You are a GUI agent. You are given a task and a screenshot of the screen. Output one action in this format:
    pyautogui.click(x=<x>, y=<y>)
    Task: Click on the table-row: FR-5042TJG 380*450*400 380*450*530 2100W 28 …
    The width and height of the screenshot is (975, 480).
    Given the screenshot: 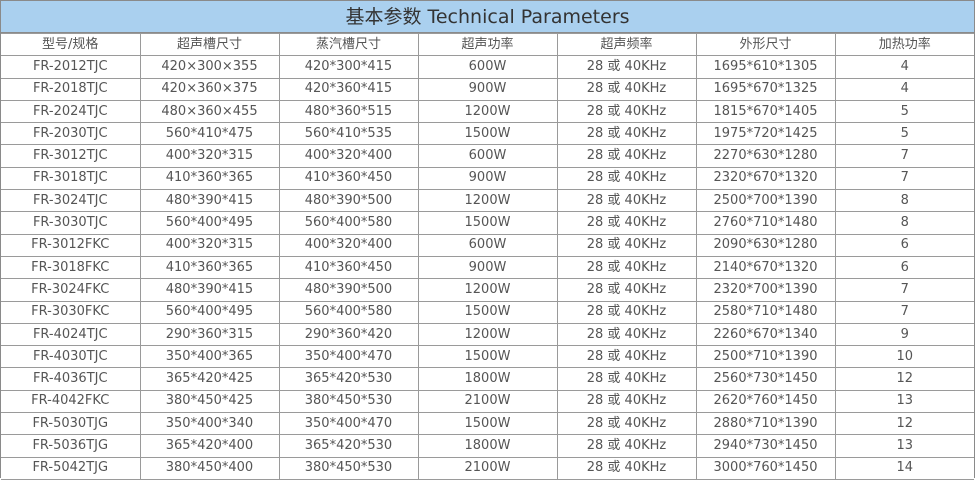 What is the action you would take?
    pyautogui.click(x=487, y=468)
    